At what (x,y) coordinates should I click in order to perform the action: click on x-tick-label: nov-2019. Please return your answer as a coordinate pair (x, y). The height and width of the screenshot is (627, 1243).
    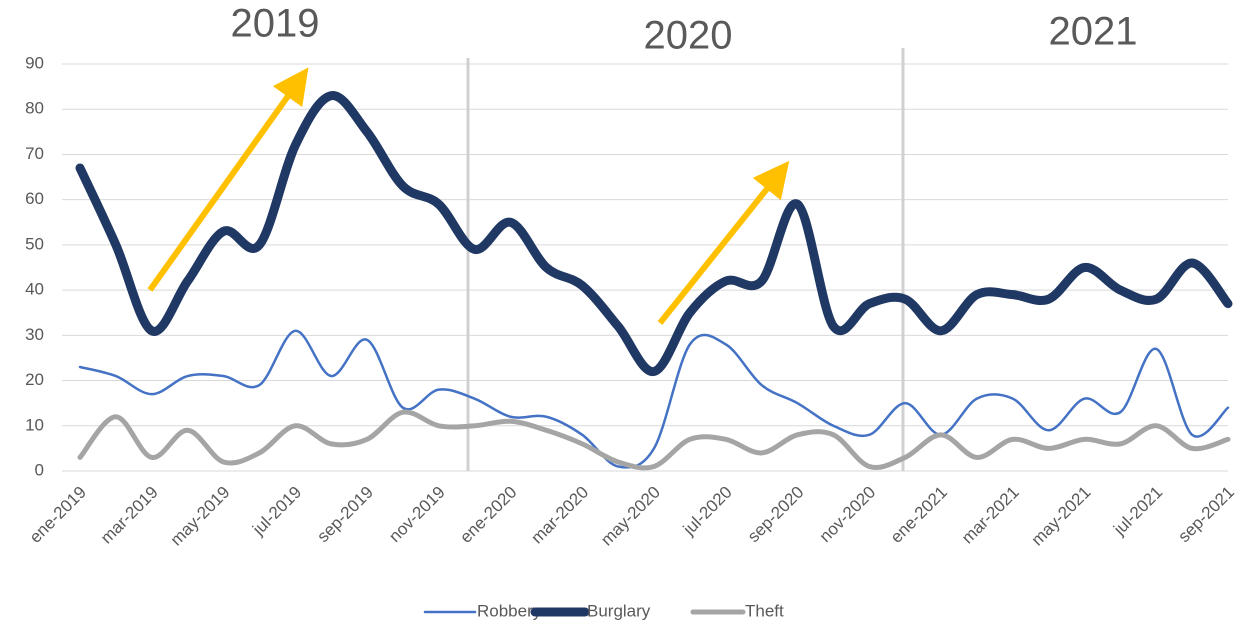
    Looking at the image, I should click on (417, 515).